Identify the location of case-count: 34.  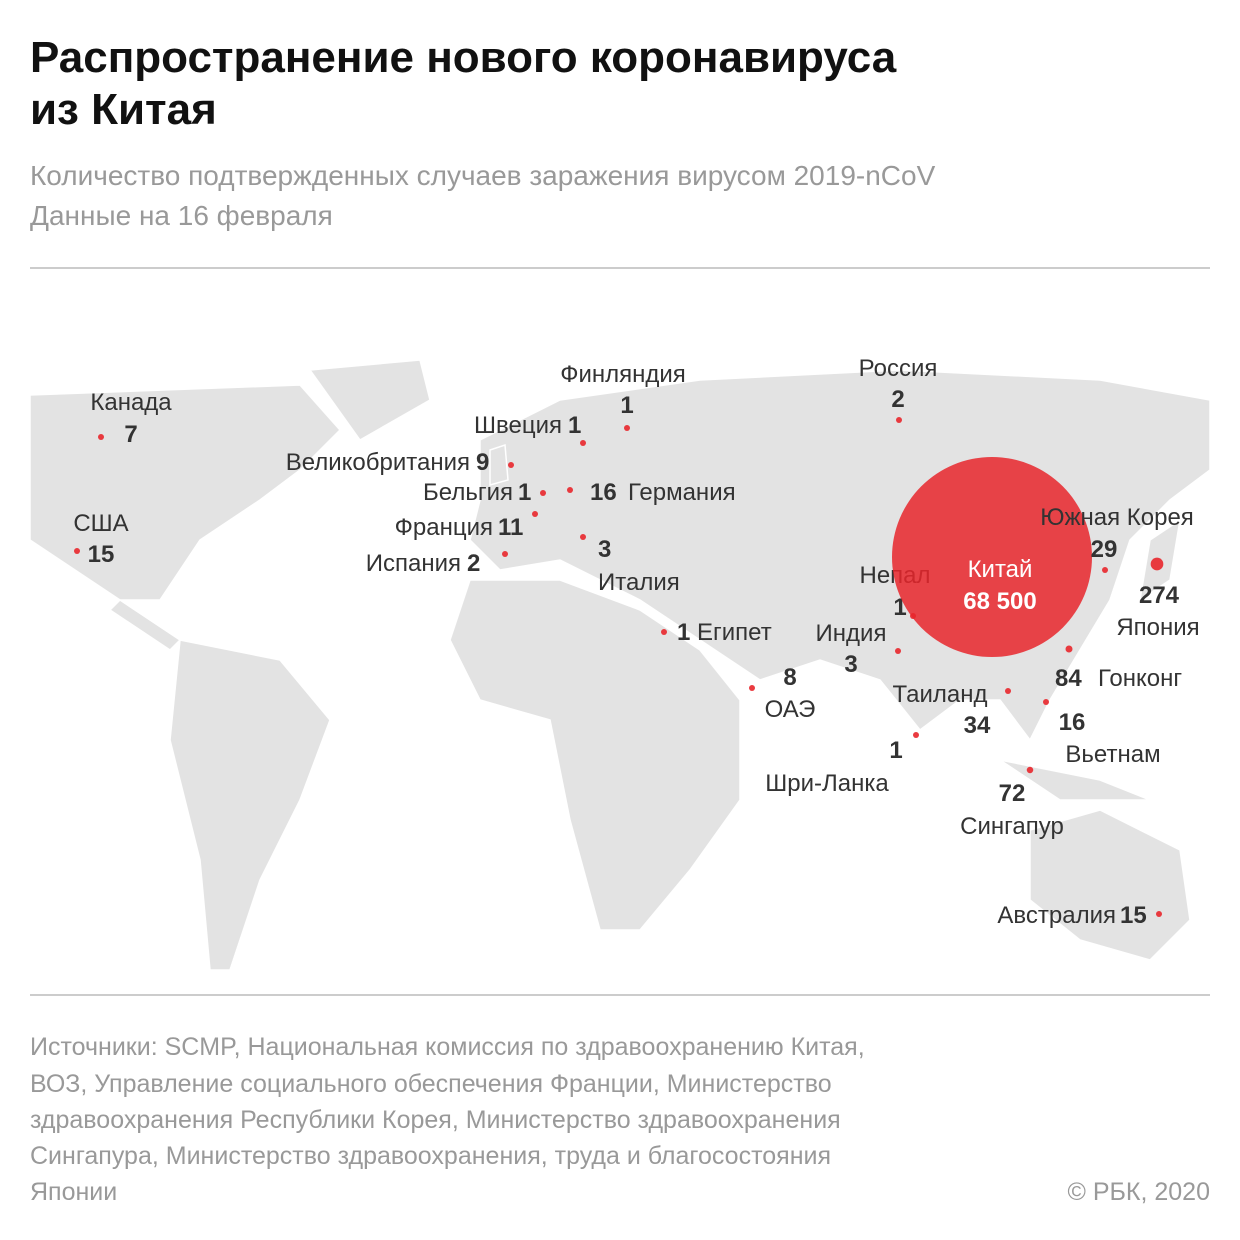
(977, 725).